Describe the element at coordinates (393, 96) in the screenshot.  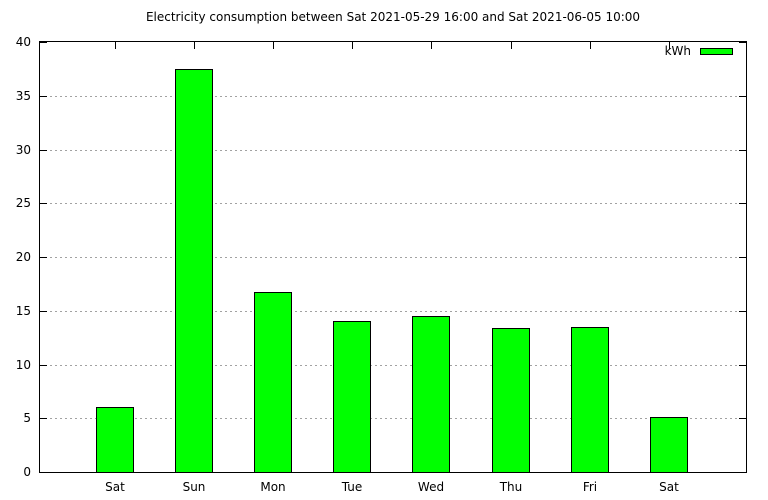
I see `gridline-y35` at that location.